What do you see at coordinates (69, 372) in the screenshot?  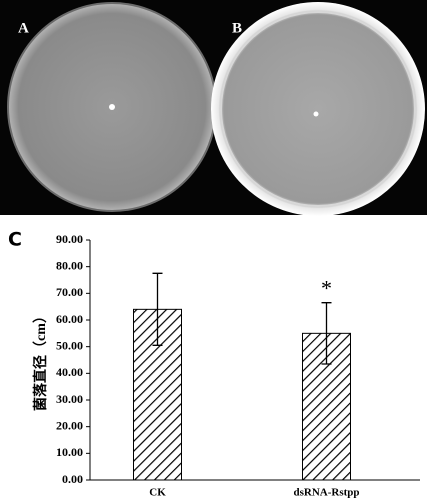 I see `y-tick-label: 40.00` at bounding box center [69, 372].